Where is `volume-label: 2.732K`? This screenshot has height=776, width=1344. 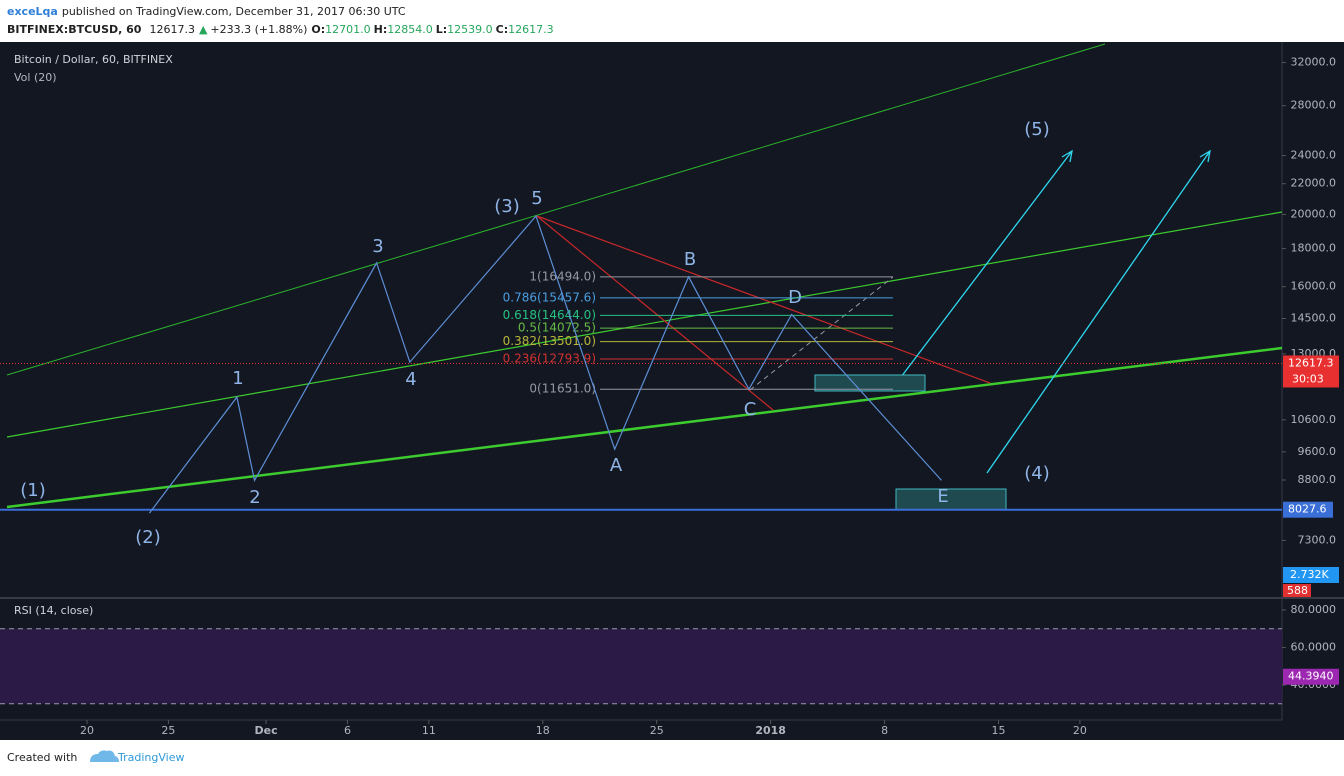
volume-label: 2.732K is located at coordinates (1309, 574).